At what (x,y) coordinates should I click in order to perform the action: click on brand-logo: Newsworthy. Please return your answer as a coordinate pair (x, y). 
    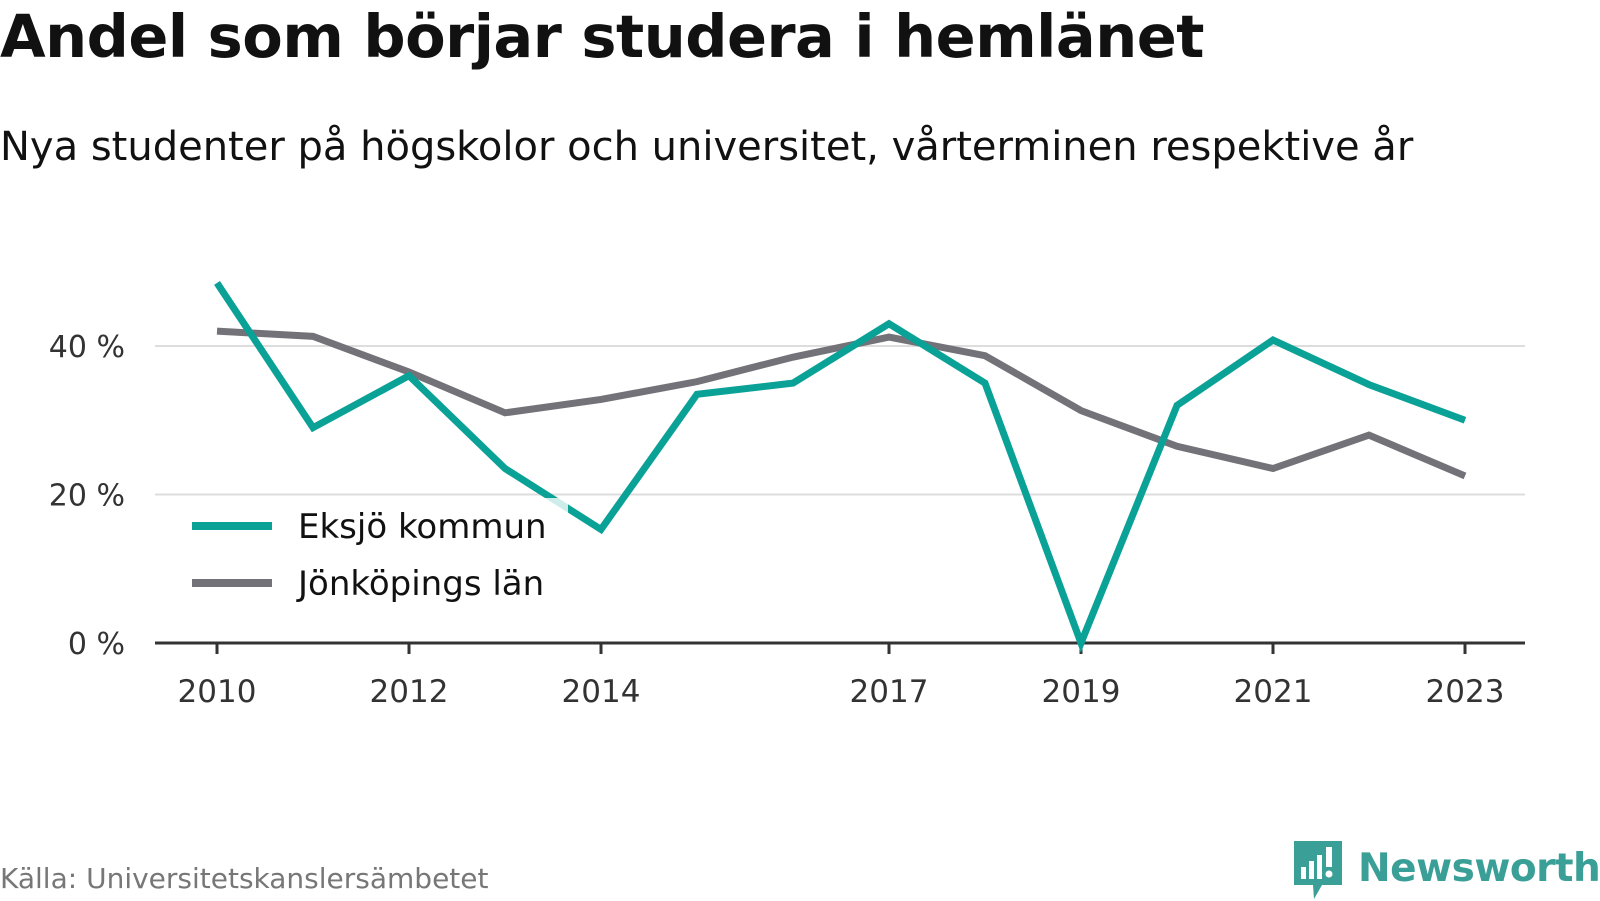
    Looking at the image, I should click on (1446, 871).